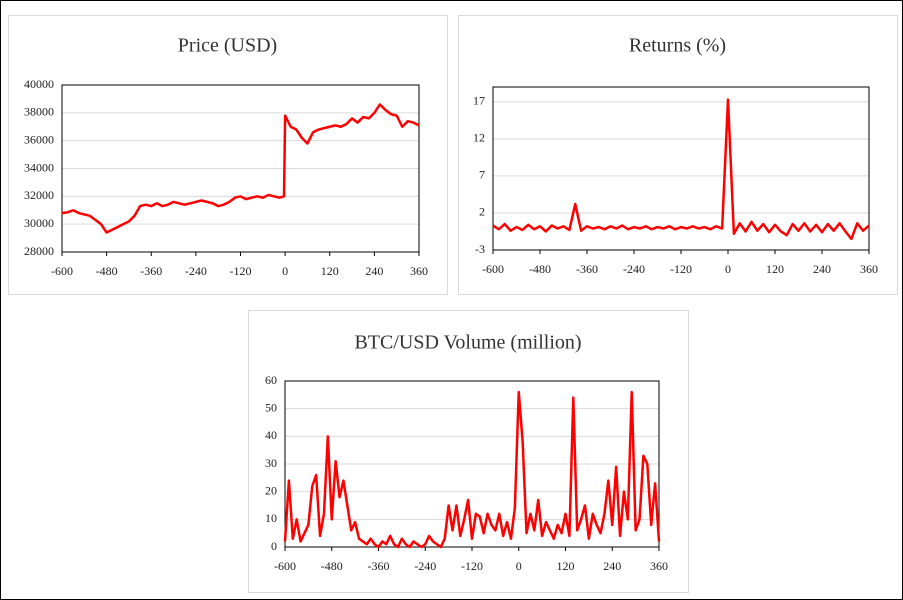 This screenshot has height=600, width=903. I want to click on y-tick-label: 7, so click(482, 175).